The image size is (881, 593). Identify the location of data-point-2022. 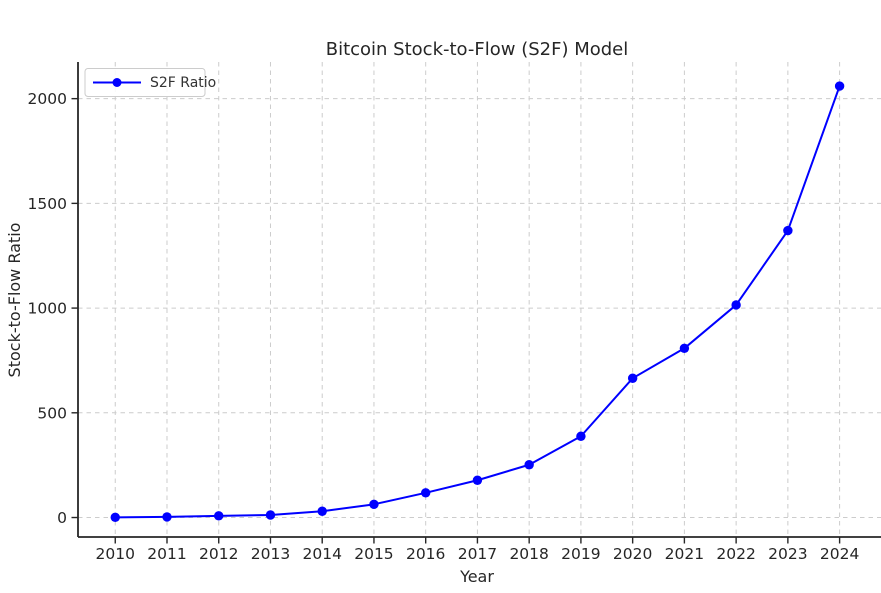
(736, 305).